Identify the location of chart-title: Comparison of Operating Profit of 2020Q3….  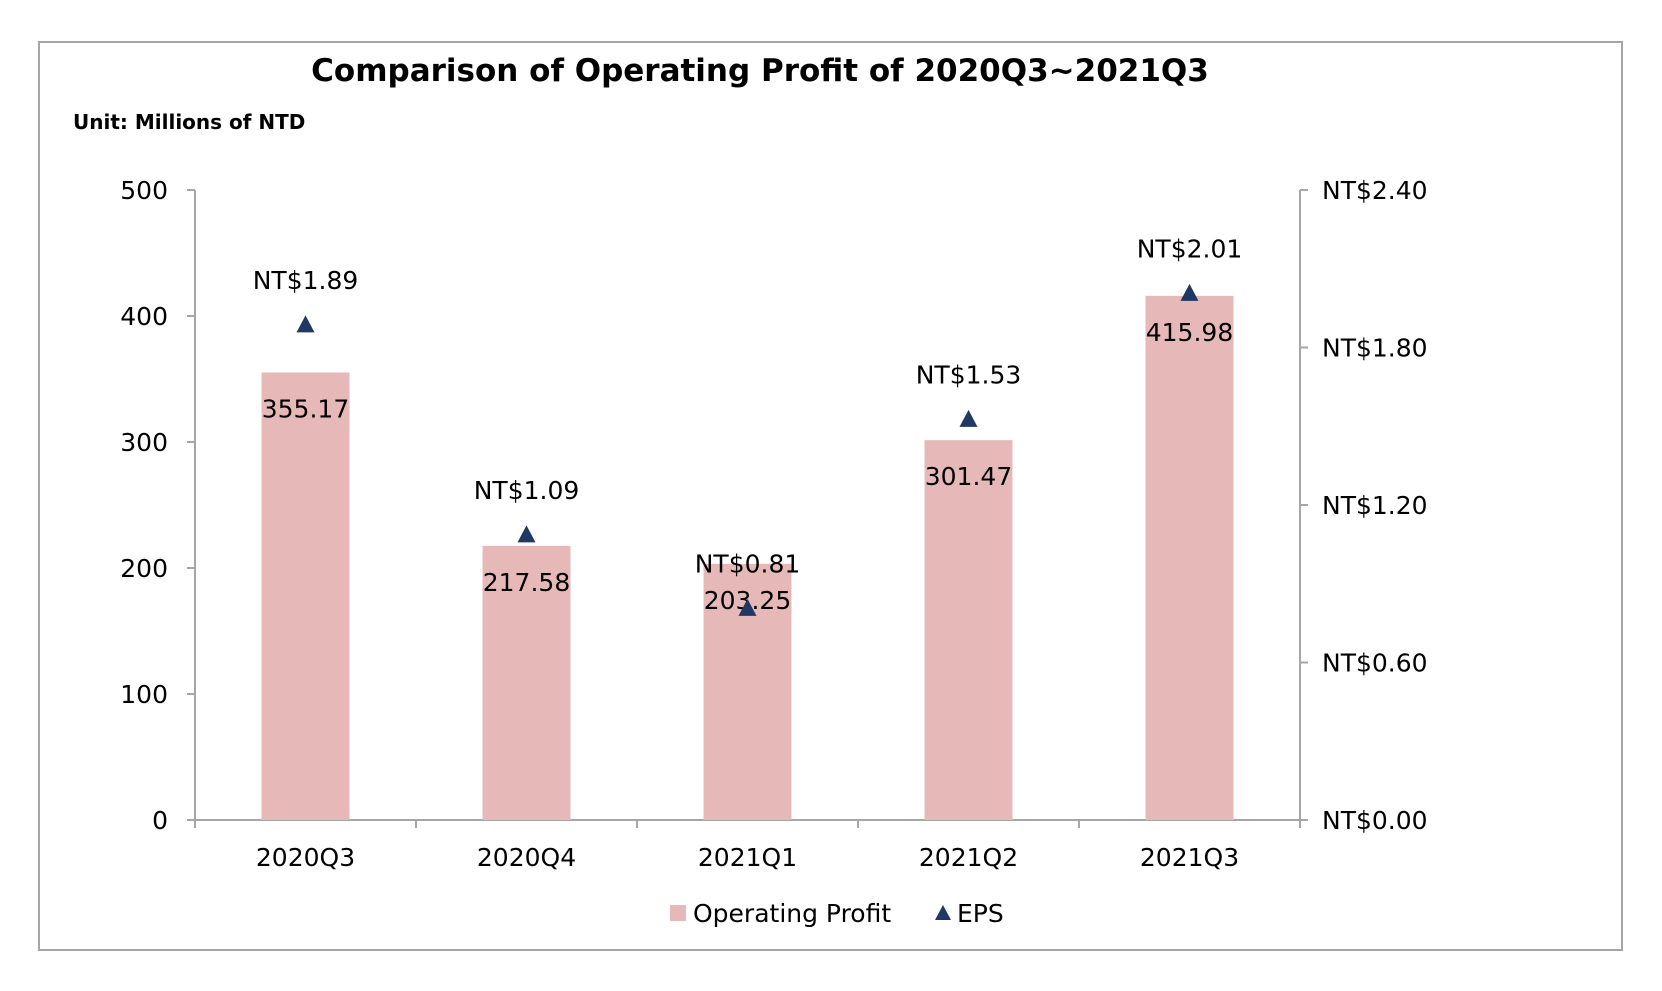
(760, 71).